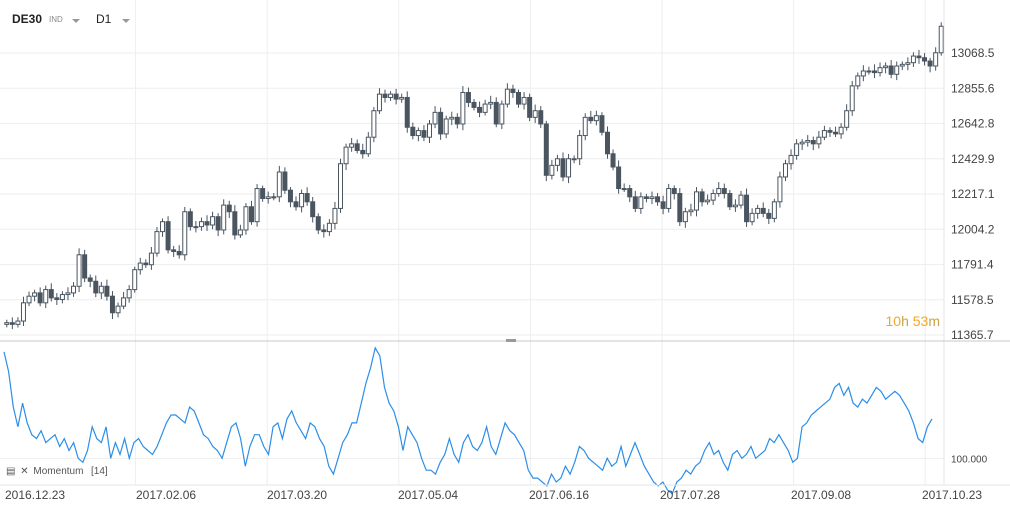 This screenshot has width=1010, height=516. Describe the element at coordinates (972, 300) in the screenshot. I see `price-axis-tick-label: 11578.5` at that location.